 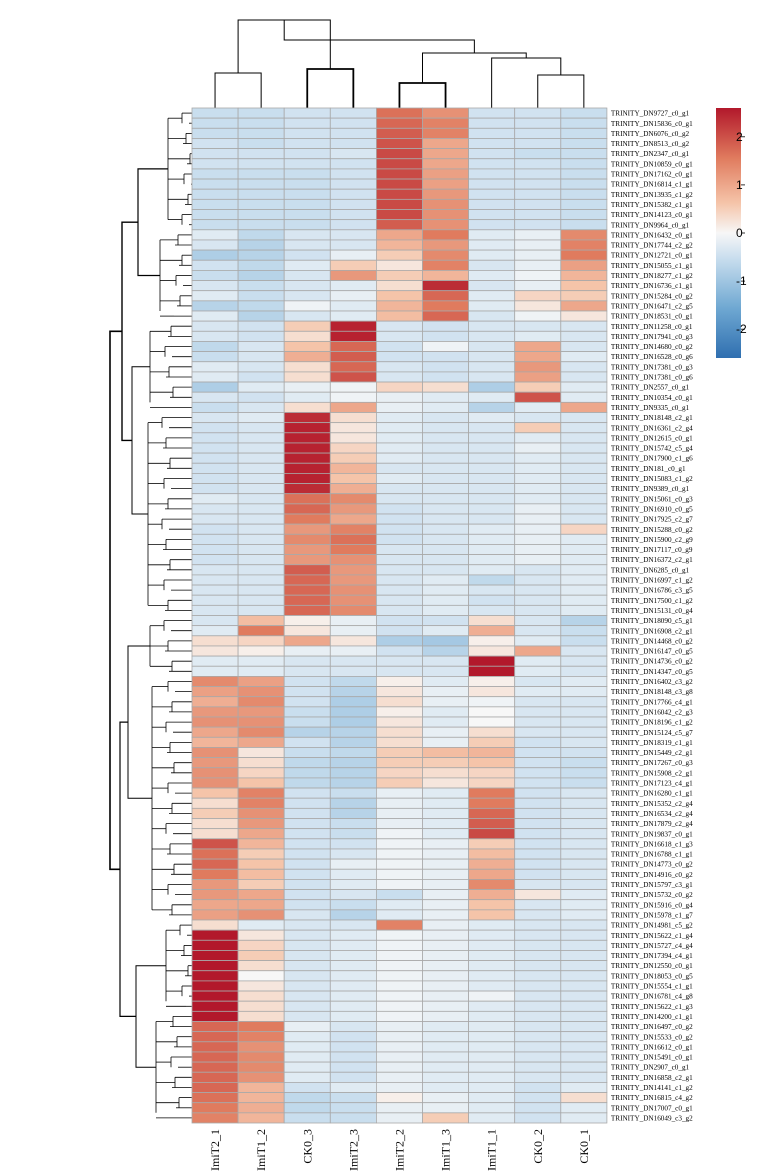 What do you see at coordinates (650, 570) in the screenshot?
I see `row-label: TRINITY_DN6285_c0_g1` at bounding box center [650, 570].